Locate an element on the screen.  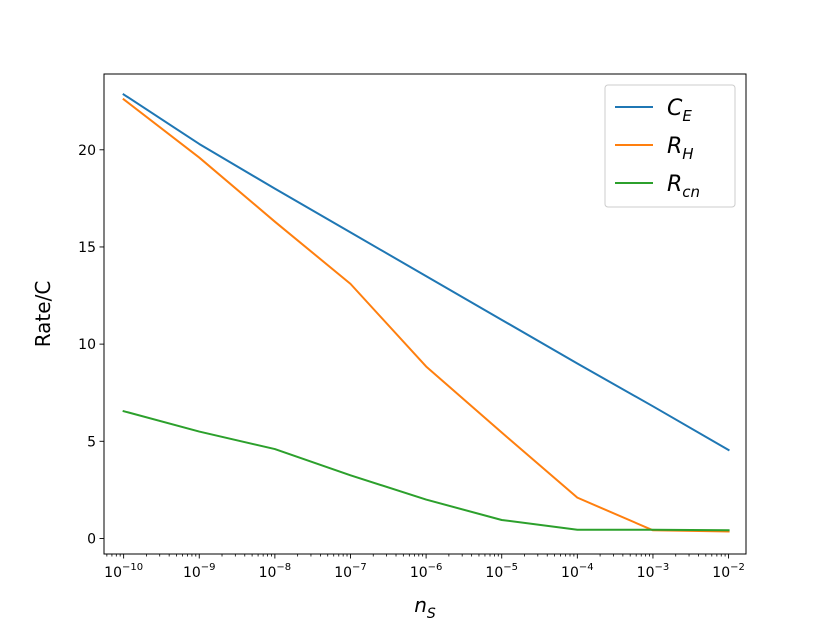
series-line-r-cn is located at coordinates (426, 470).